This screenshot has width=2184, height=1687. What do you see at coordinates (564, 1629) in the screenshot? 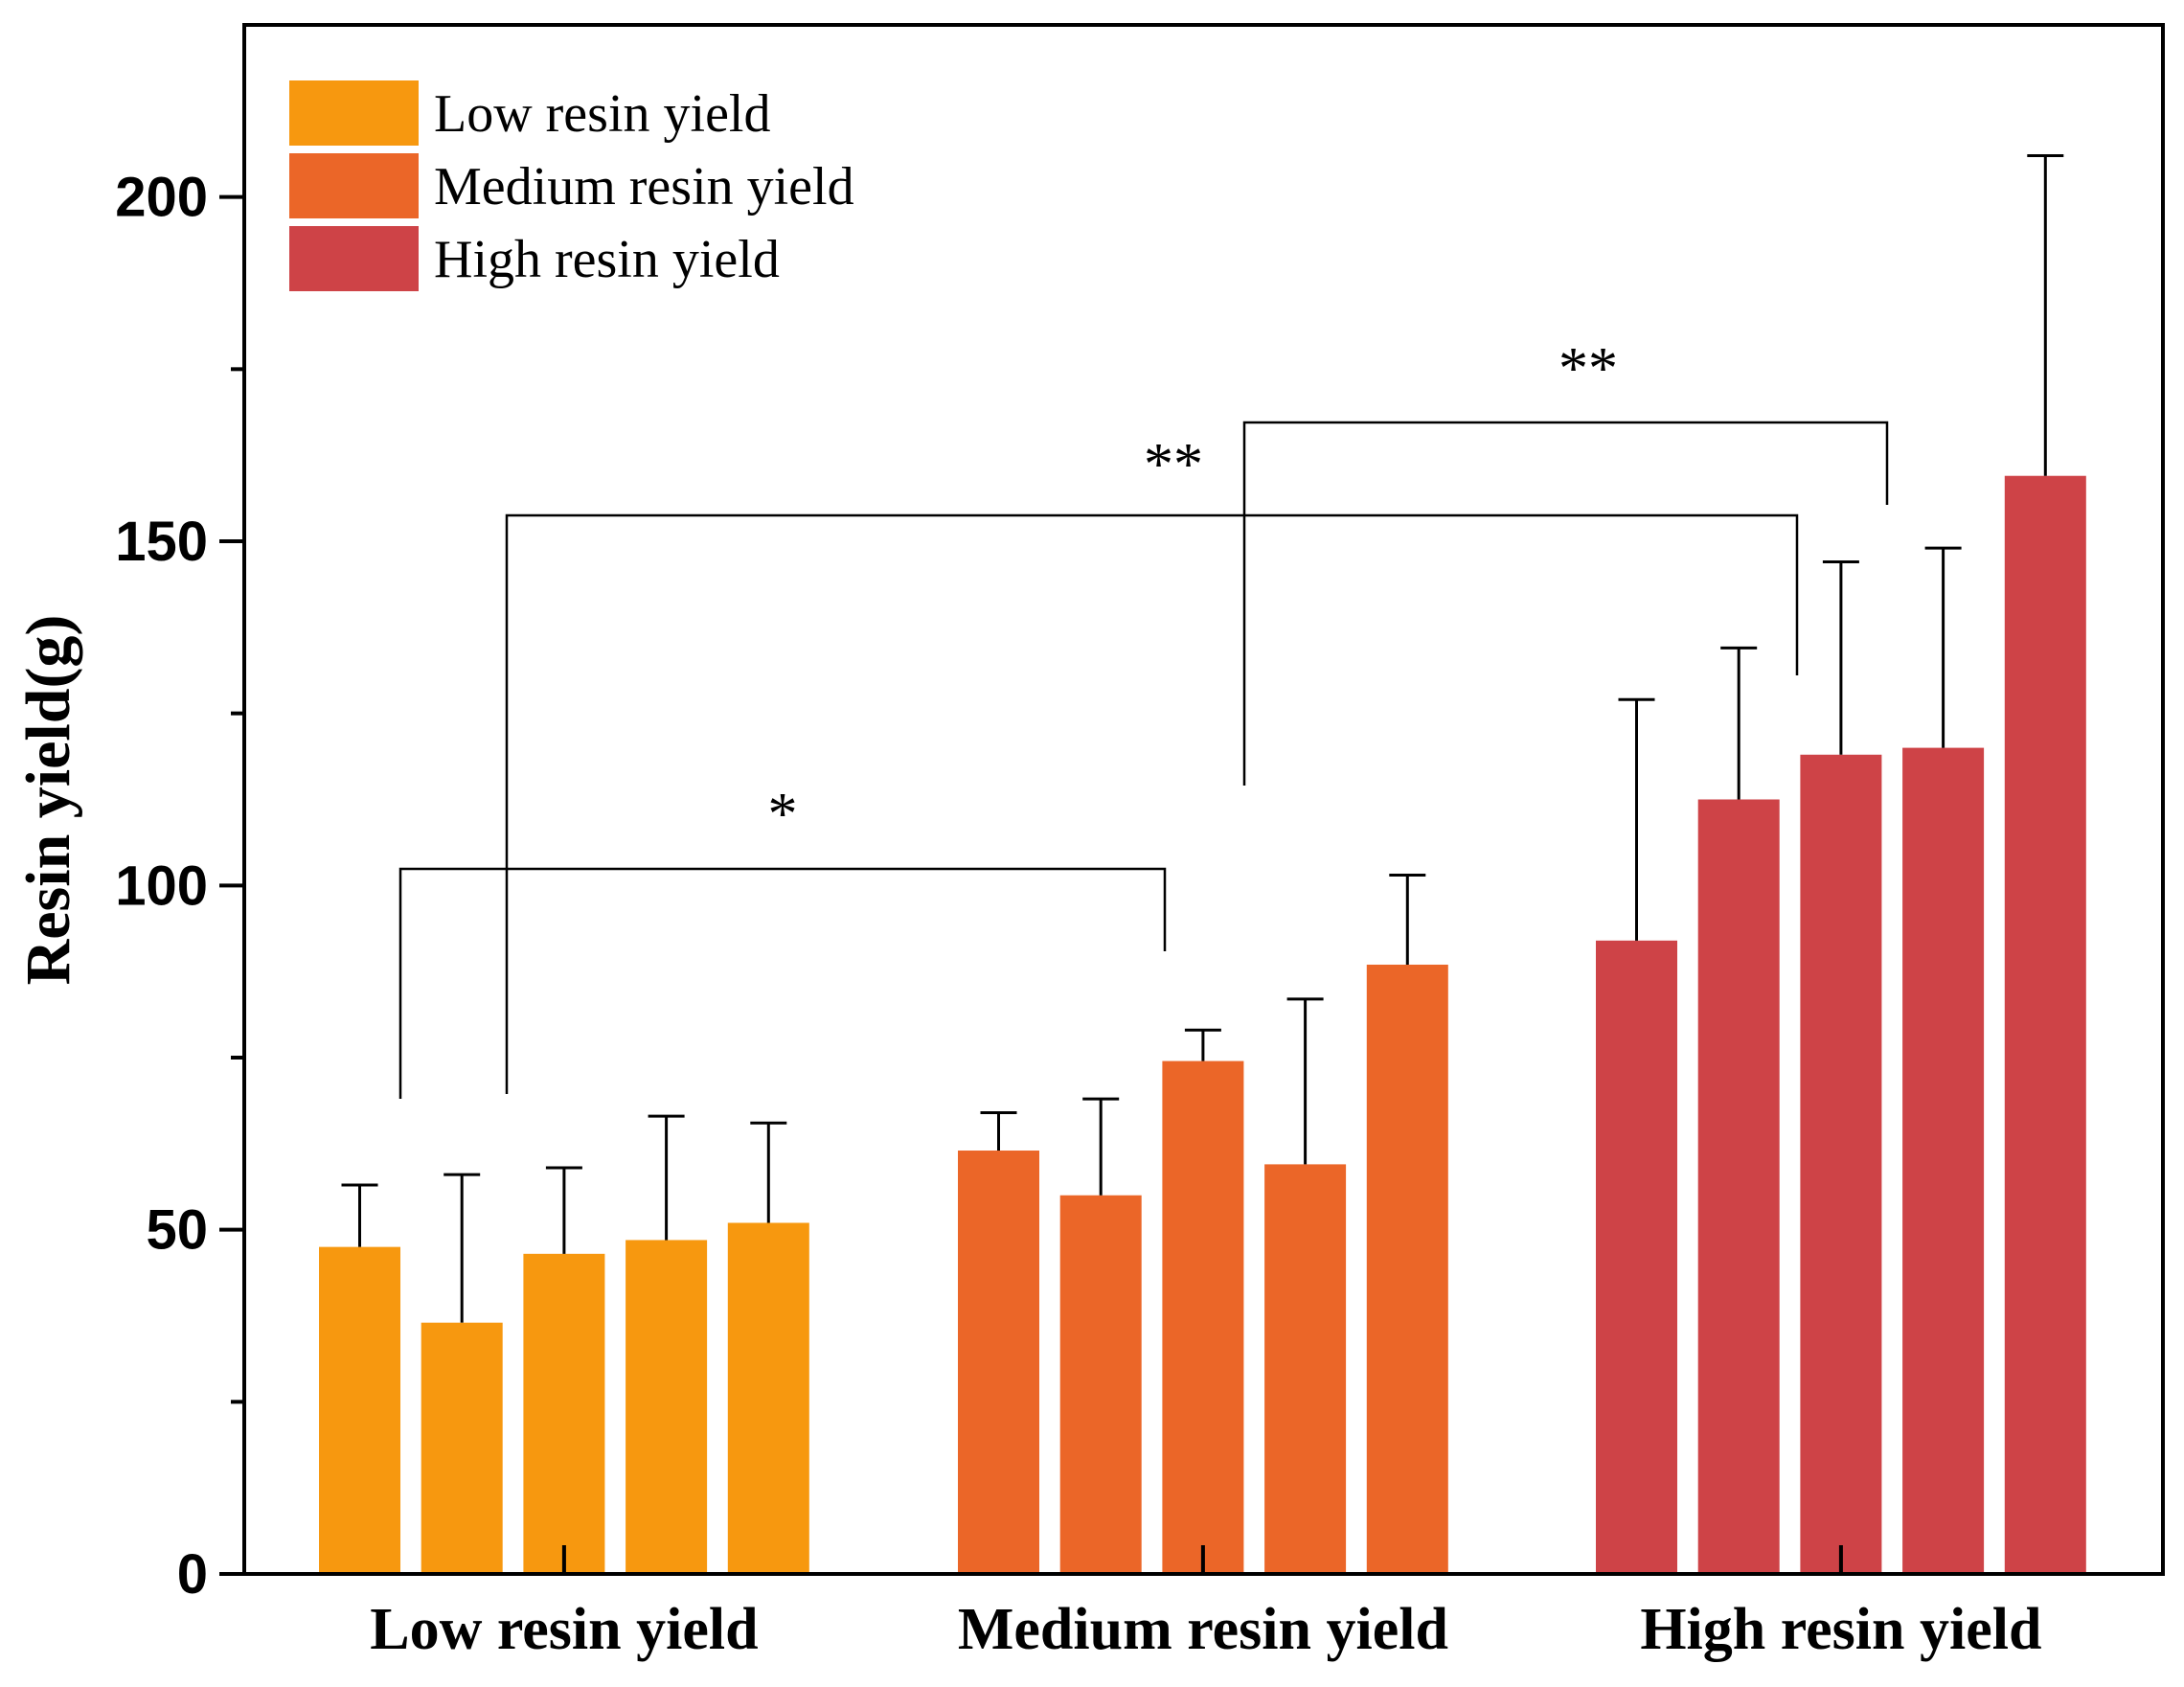
I see `x-category-label-1: Low resin yield` at bounding box center [564, 1629].